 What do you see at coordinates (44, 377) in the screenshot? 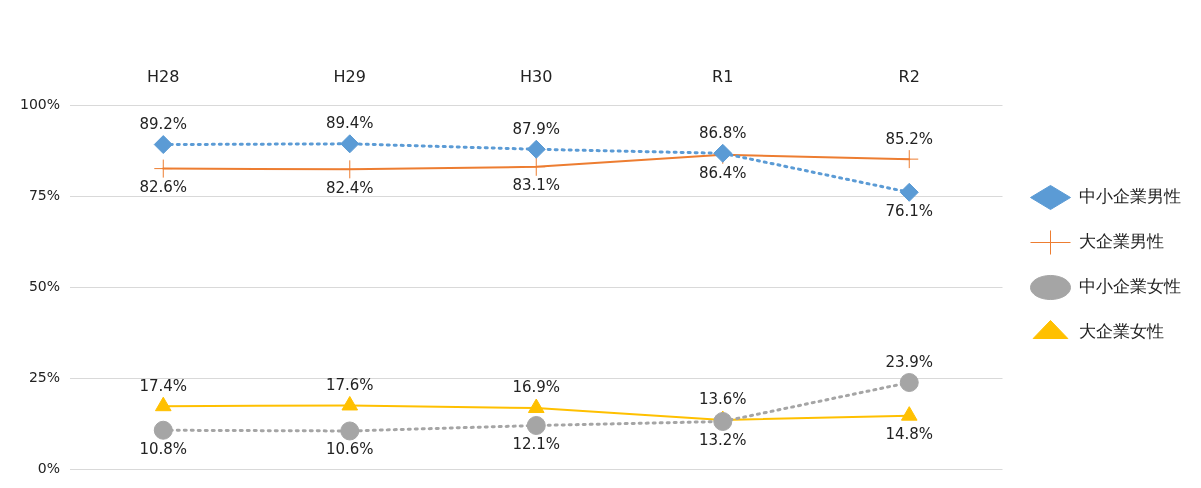
I see `y-tick-label: 25%` at bounding box center [44, 377].